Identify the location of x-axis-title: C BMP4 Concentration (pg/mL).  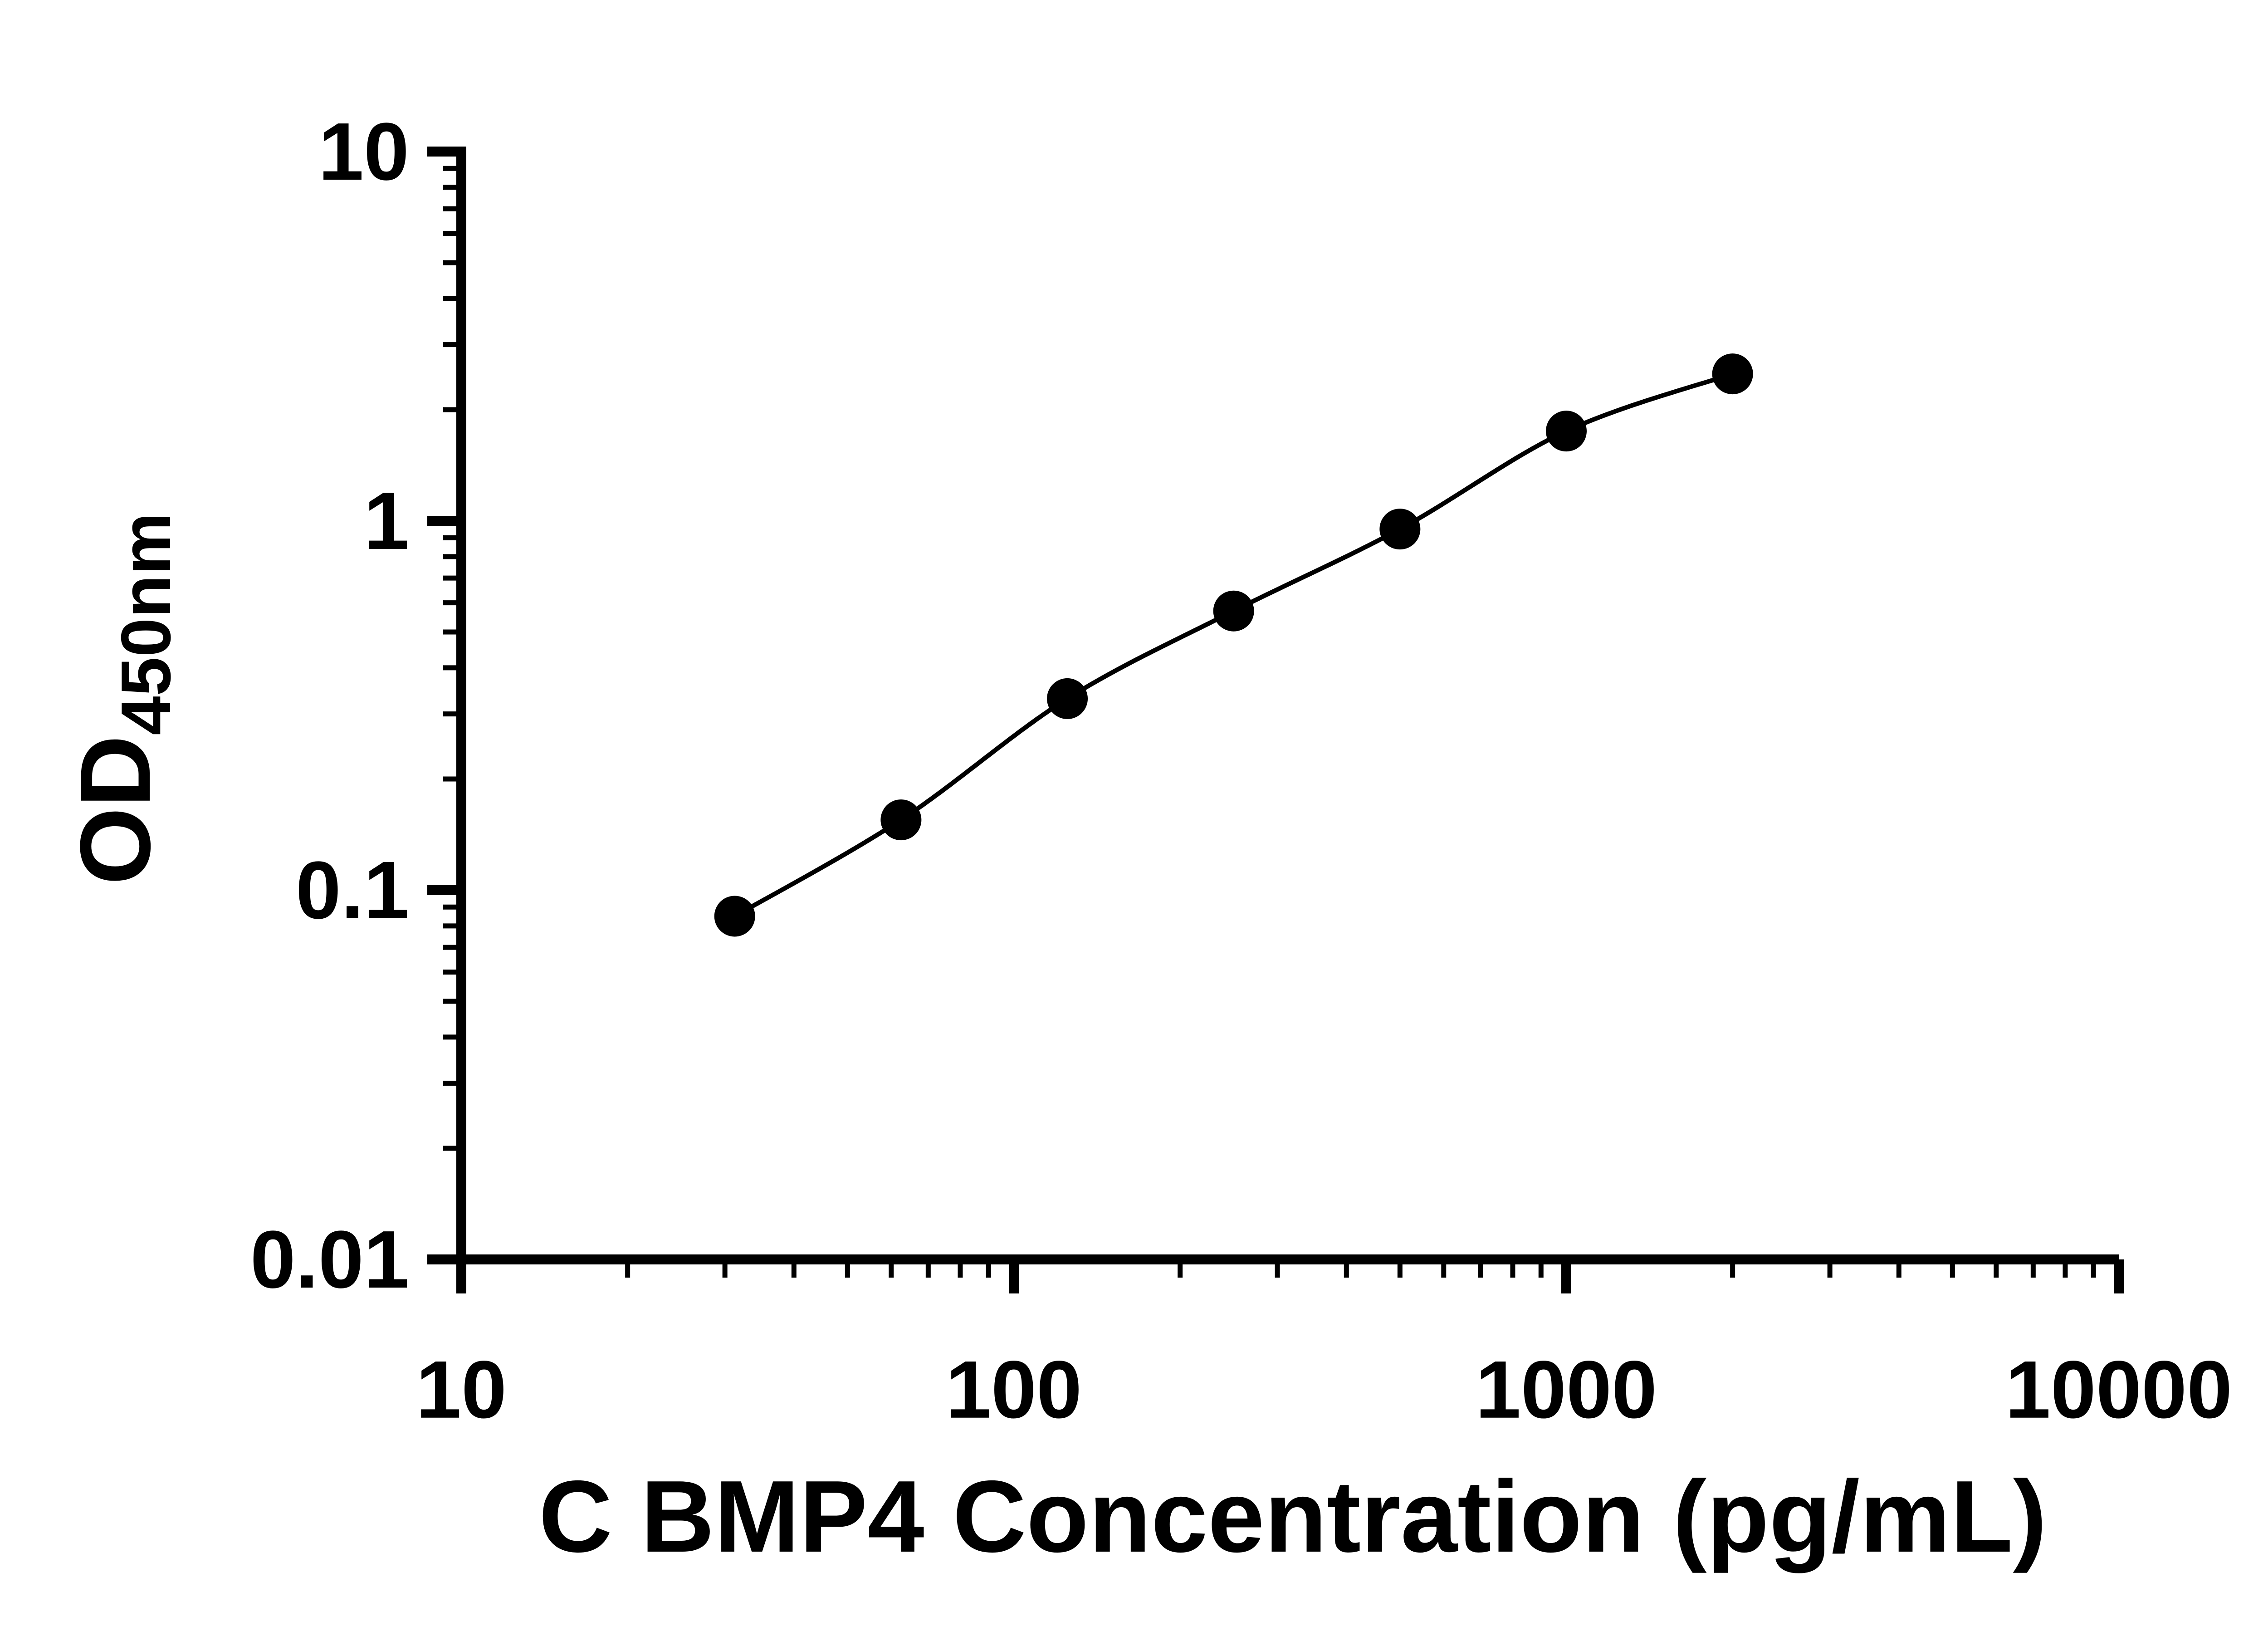
(1293, 1516).